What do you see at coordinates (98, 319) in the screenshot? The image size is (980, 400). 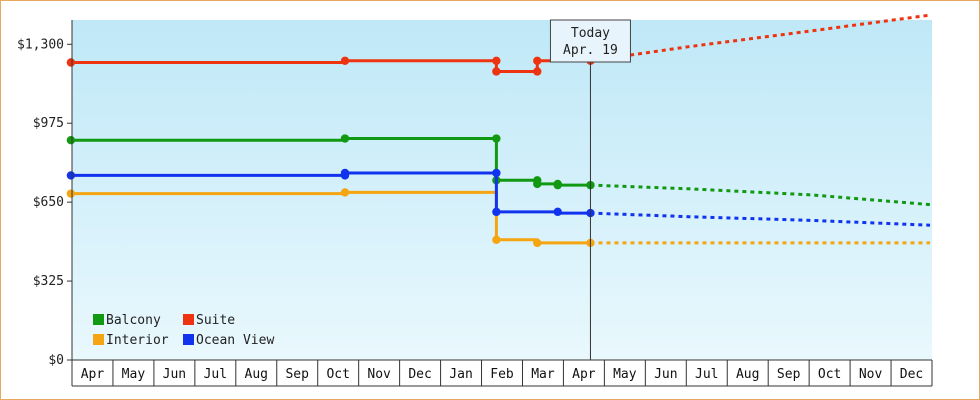 I see `legend-swatch-balcony` at bounding box center [98, 319].